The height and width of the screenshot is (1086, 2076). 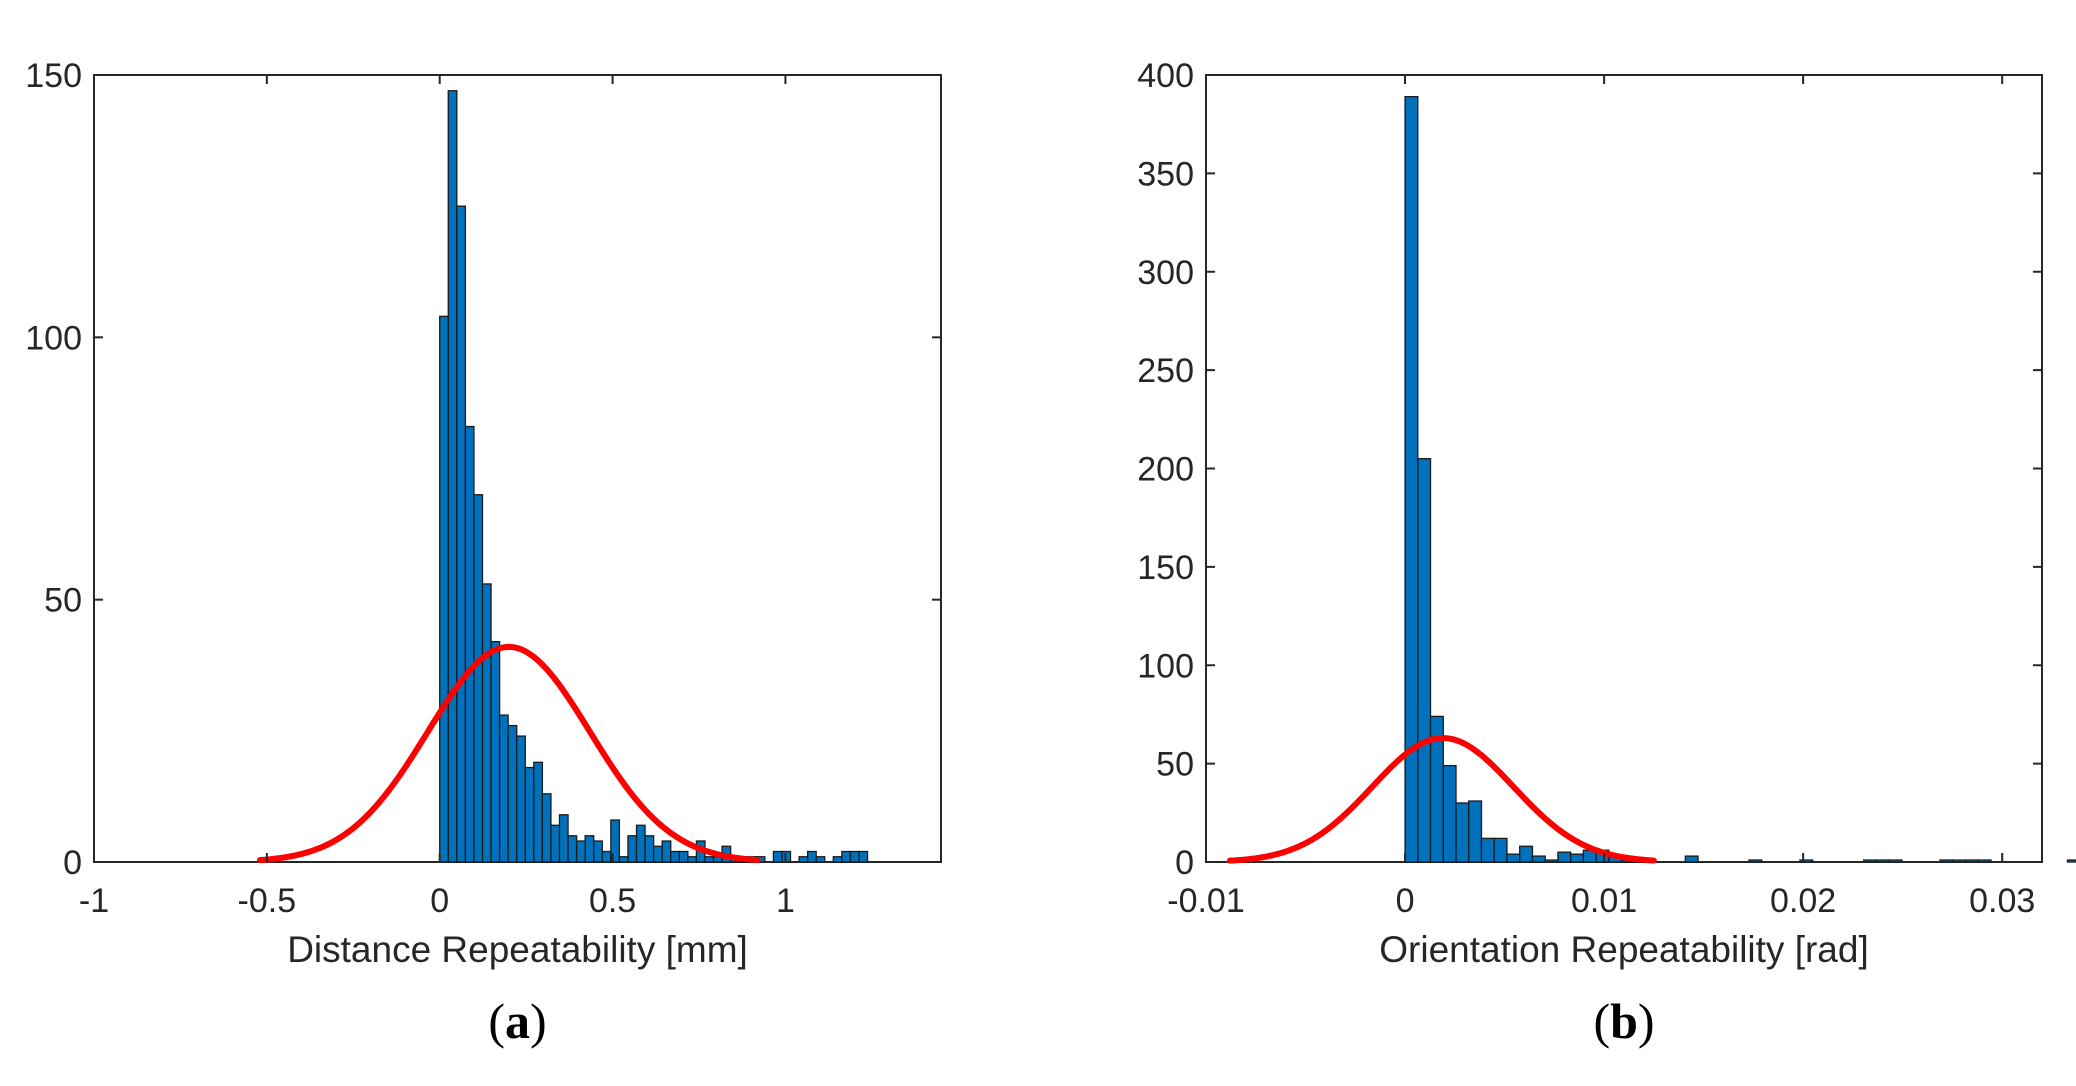 I want to click on y-tick-label: 200, so click(x=1165, y=470).